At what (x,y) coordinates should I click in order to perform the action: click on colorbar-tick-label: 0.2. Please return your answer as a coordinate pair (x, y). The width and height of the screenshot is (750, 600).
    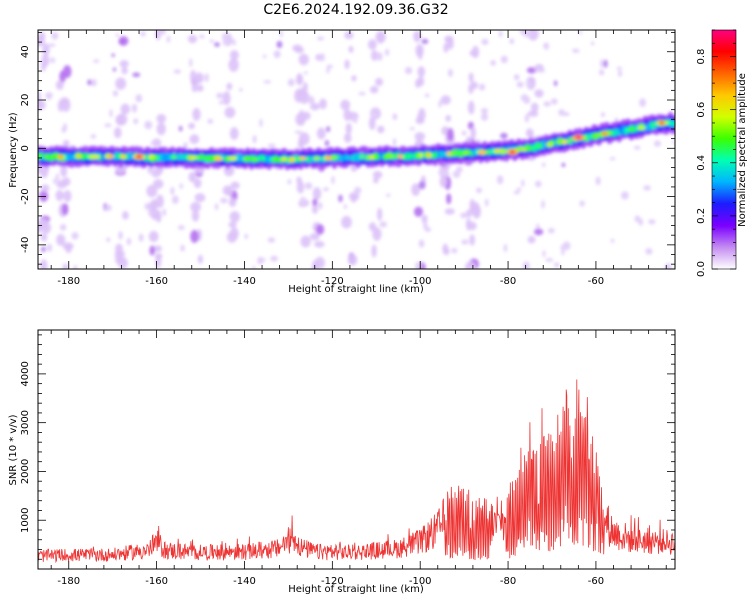
    Looking at the image, I should click on (701, 216).